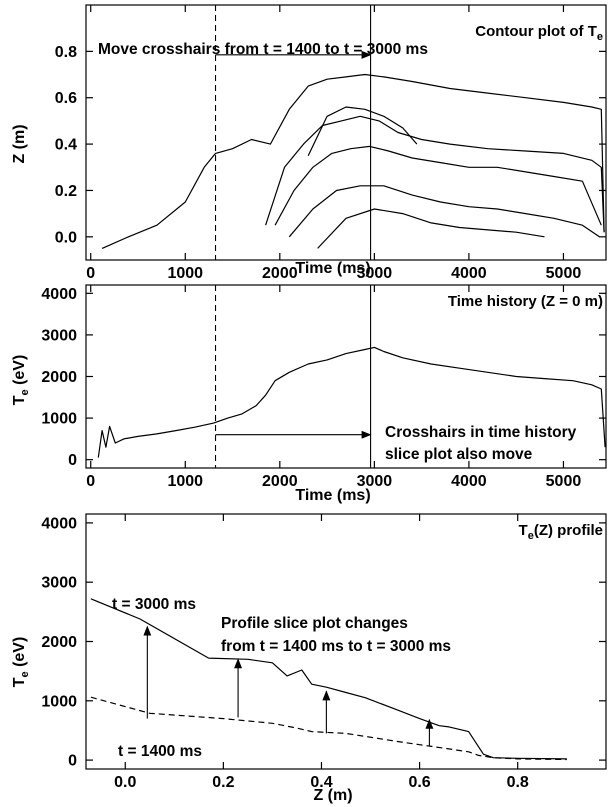 This screenshot has width=608, height=807. Describe the element at coordinates (459, 454) in the screenshot. I see `annotation-crosshairs-line2: slice plot also move` at that location.